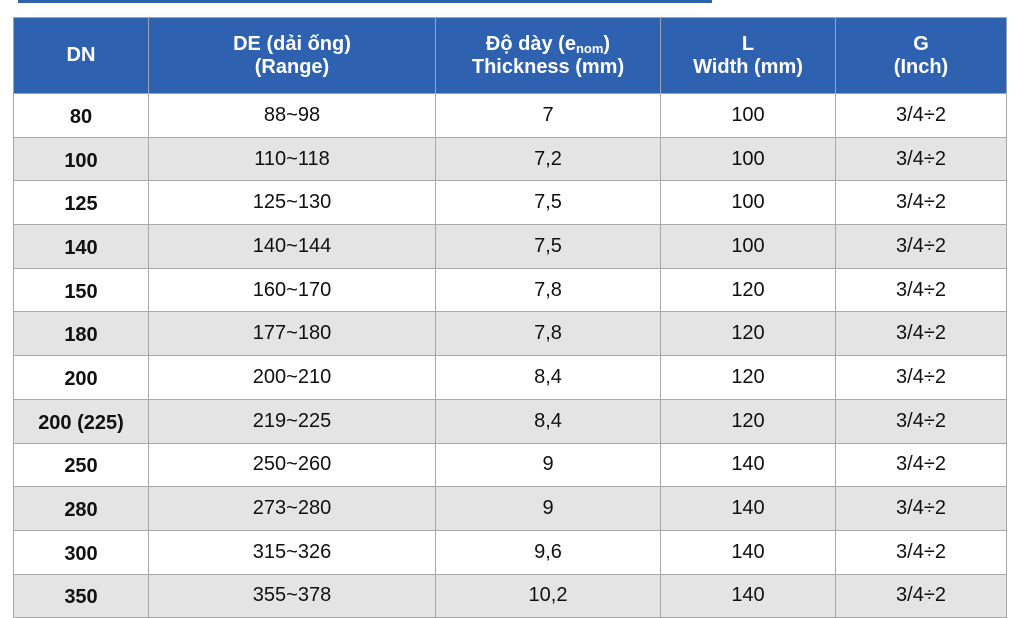 The height and width of the screenshot is (618, 1016). I want to click on dn-cell: 300, so click(81, 552).